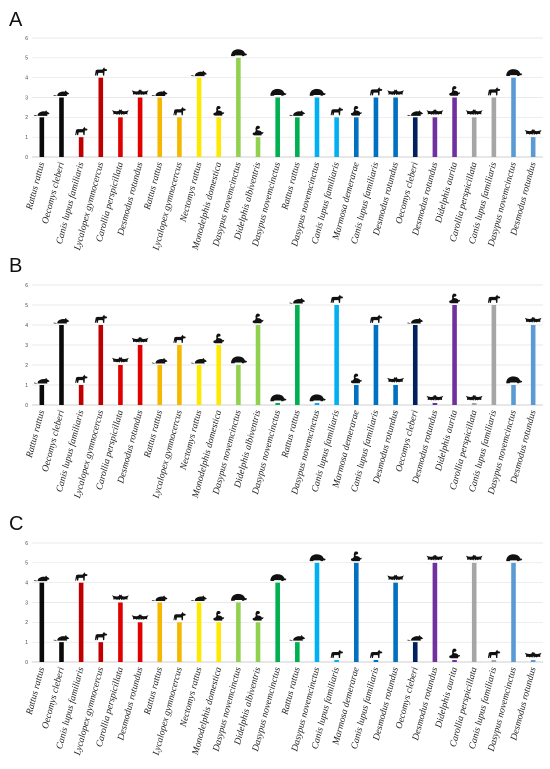 The height and width of the screenshot is (769, 550). I want to click on panel-letter: A, so click(16, 20).